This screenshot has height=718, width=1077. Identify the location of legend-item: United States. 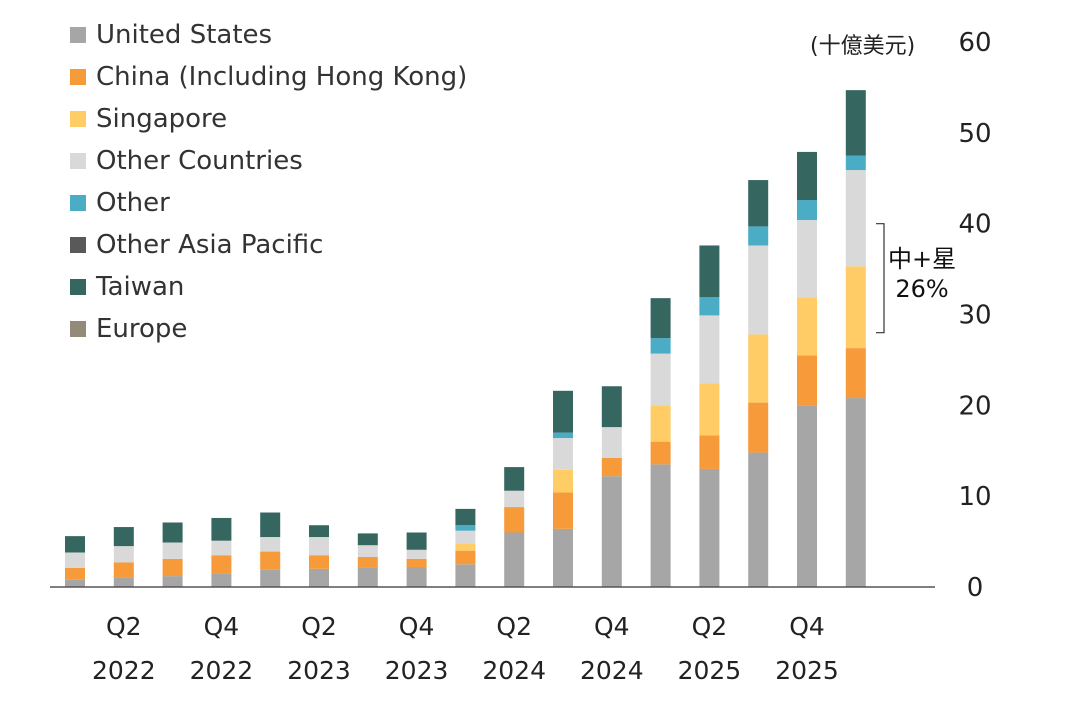
(268, 35).